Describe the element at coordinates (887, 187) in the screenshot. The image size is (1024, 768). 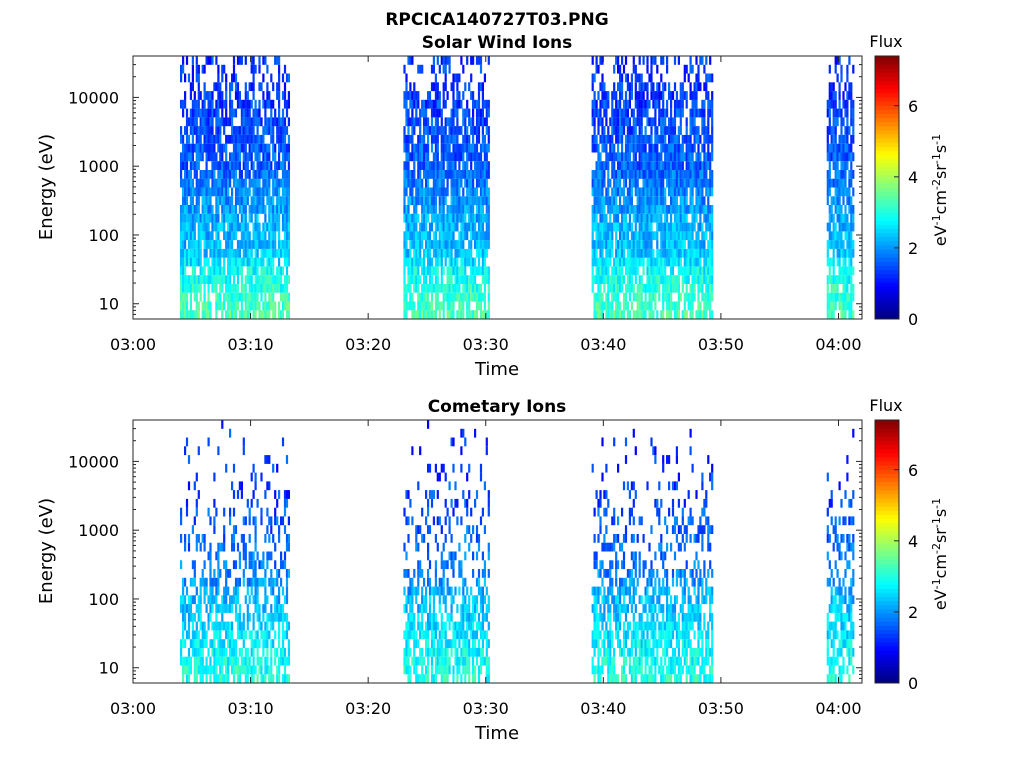
I see `colorbar-frame` at that location.